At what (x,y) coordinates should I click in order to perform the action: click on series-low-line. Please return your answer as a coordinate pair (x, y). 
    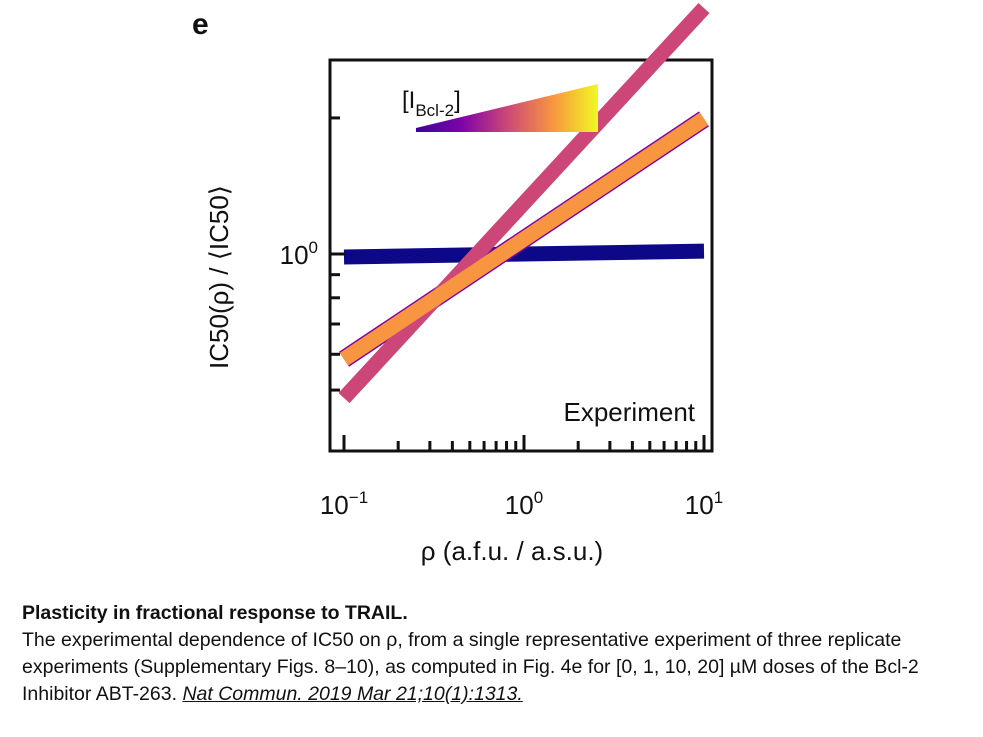
    Looking at the image, I should click on (524, 254).